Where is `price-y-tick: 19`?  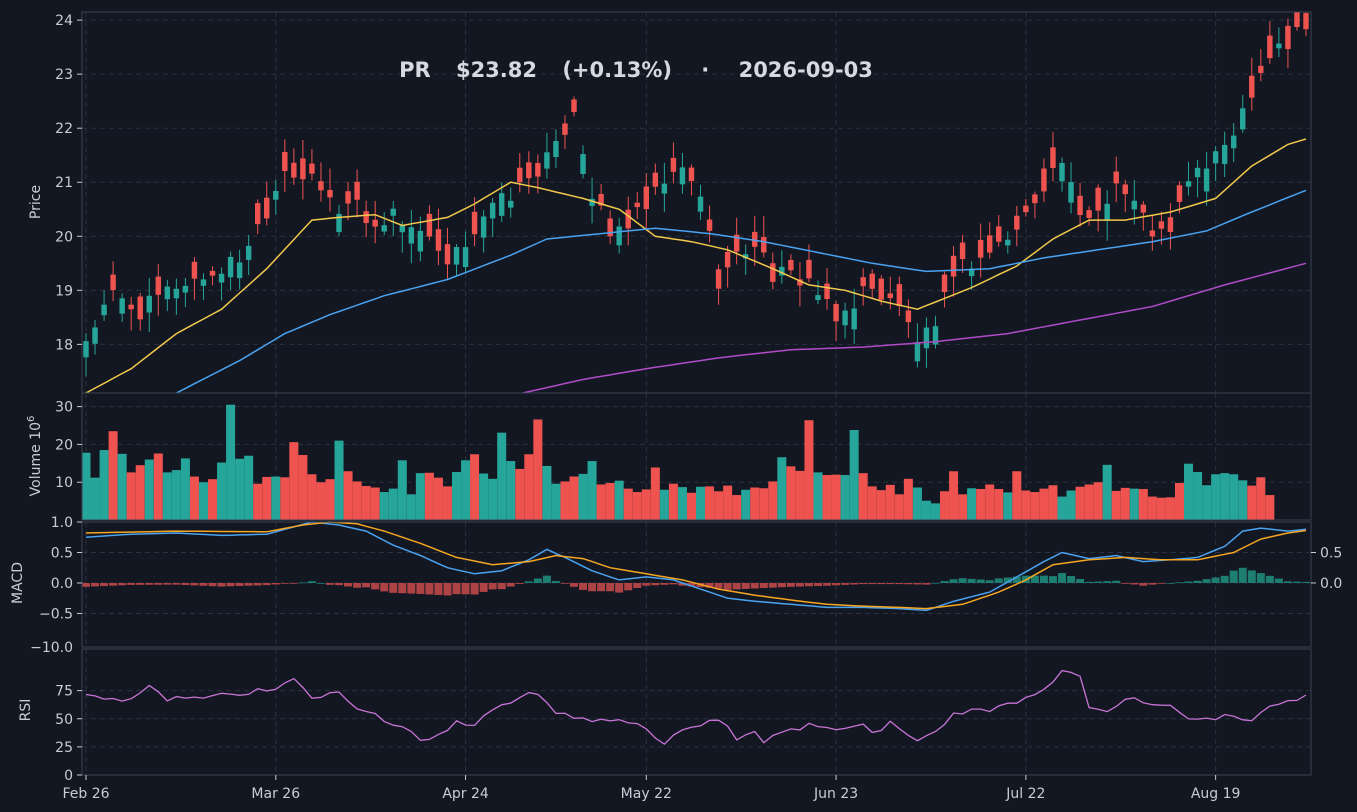
price-y-tick: 19 is located at coordinates (64, 291).